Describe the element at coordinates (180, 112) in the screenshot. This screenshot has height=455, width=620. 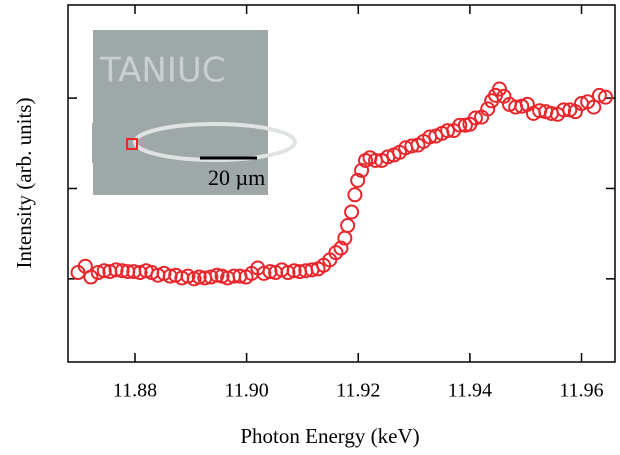
I see `inset-image` at that location.